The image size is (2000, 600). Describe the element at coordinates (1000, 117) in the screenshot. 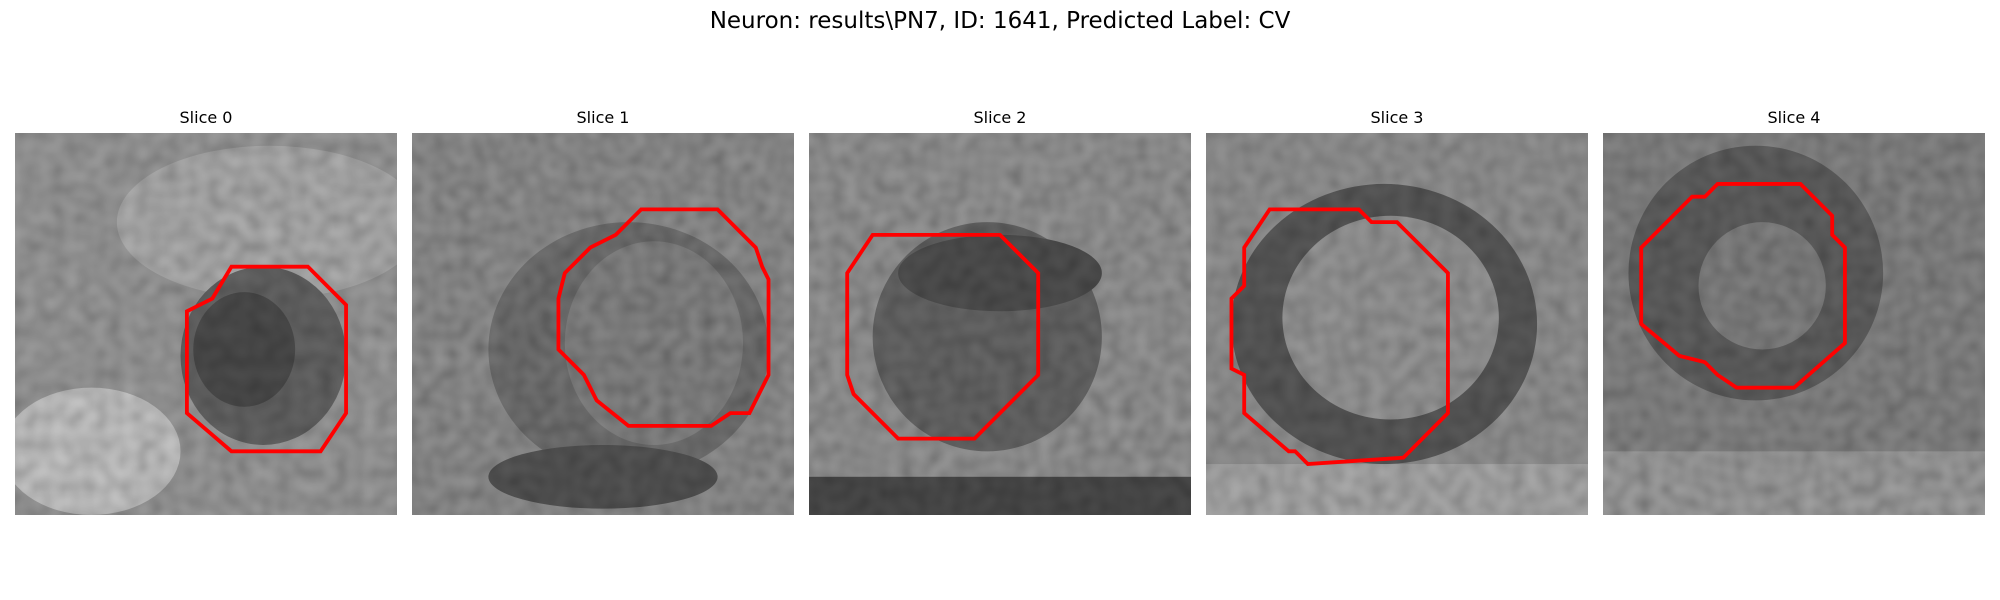

I see `slice-title-2: Slice 2` at that location.